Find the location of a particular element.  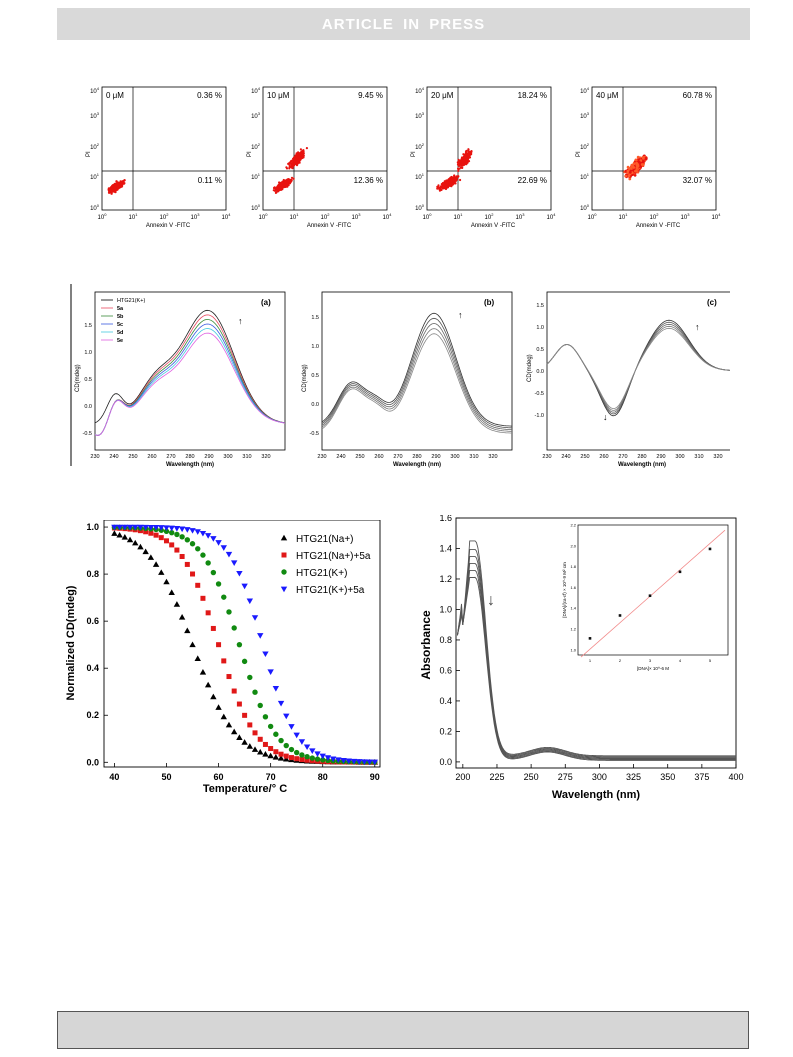

inset-frame is located at coordinates (653, 590).